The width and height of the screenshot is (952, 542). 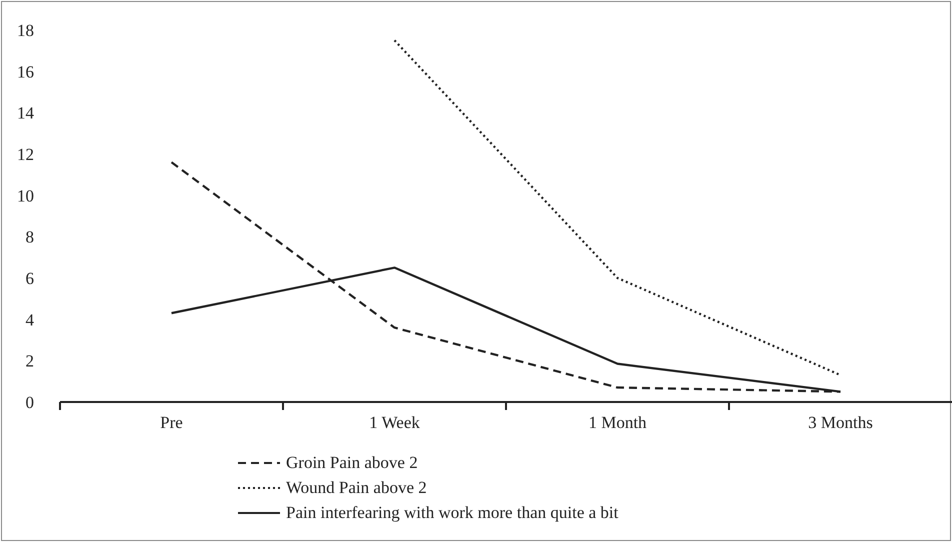 What do you see at coordinates (452, 513) in the screenshot?
I see `legend-label: Pain interfearing with work more than quite a bit` at bounding box center [452, 513].